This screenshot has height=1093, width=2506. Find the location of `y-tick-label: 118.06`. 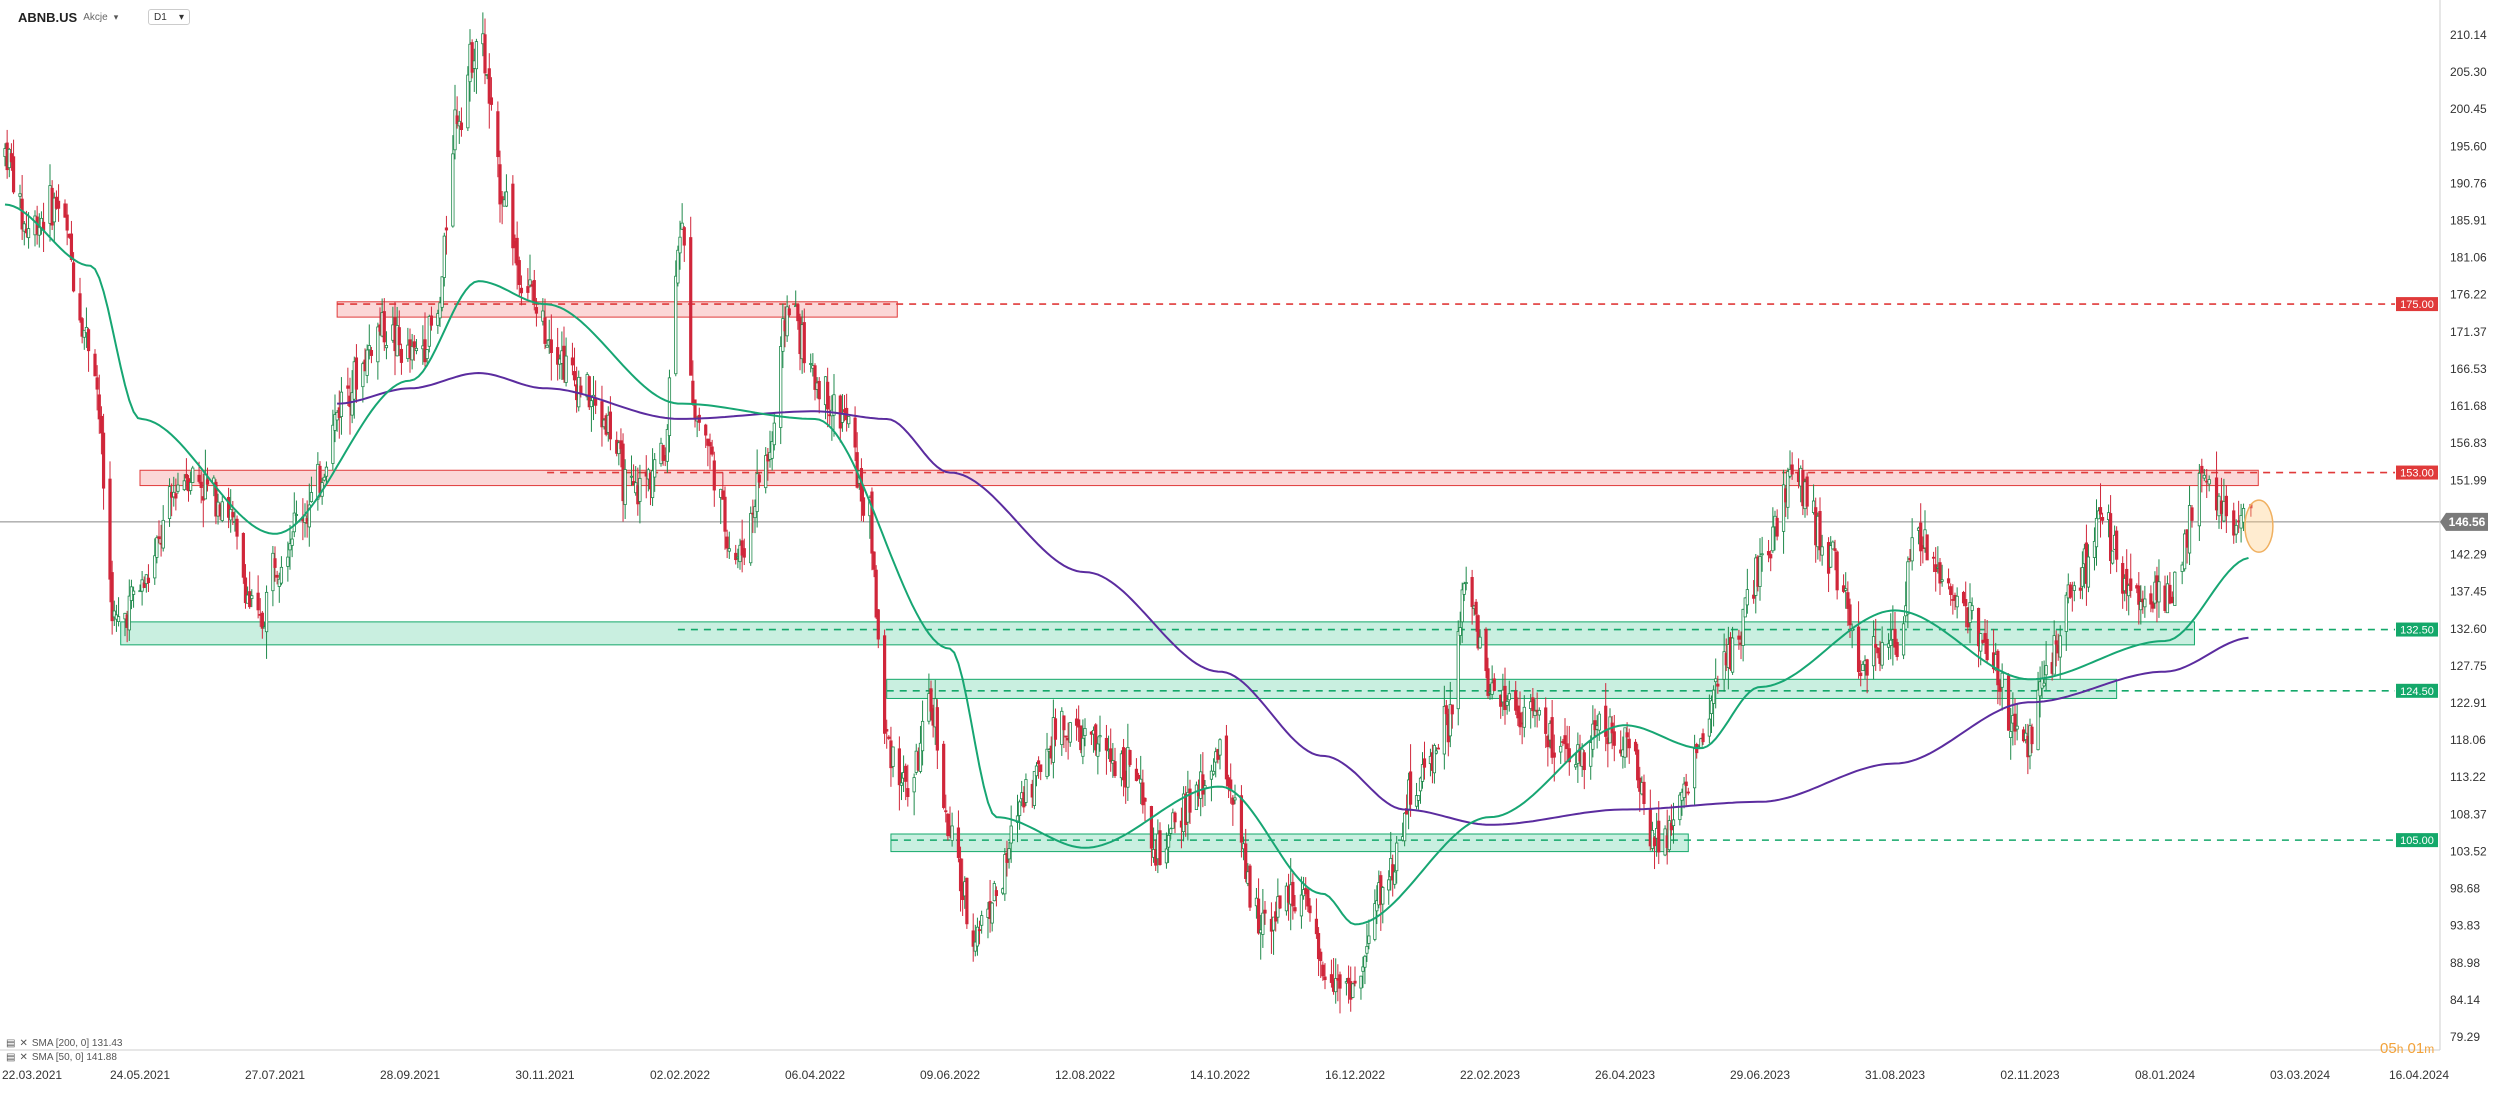

y-tick-label: 118.06 is located at coordinates (2468, 740).